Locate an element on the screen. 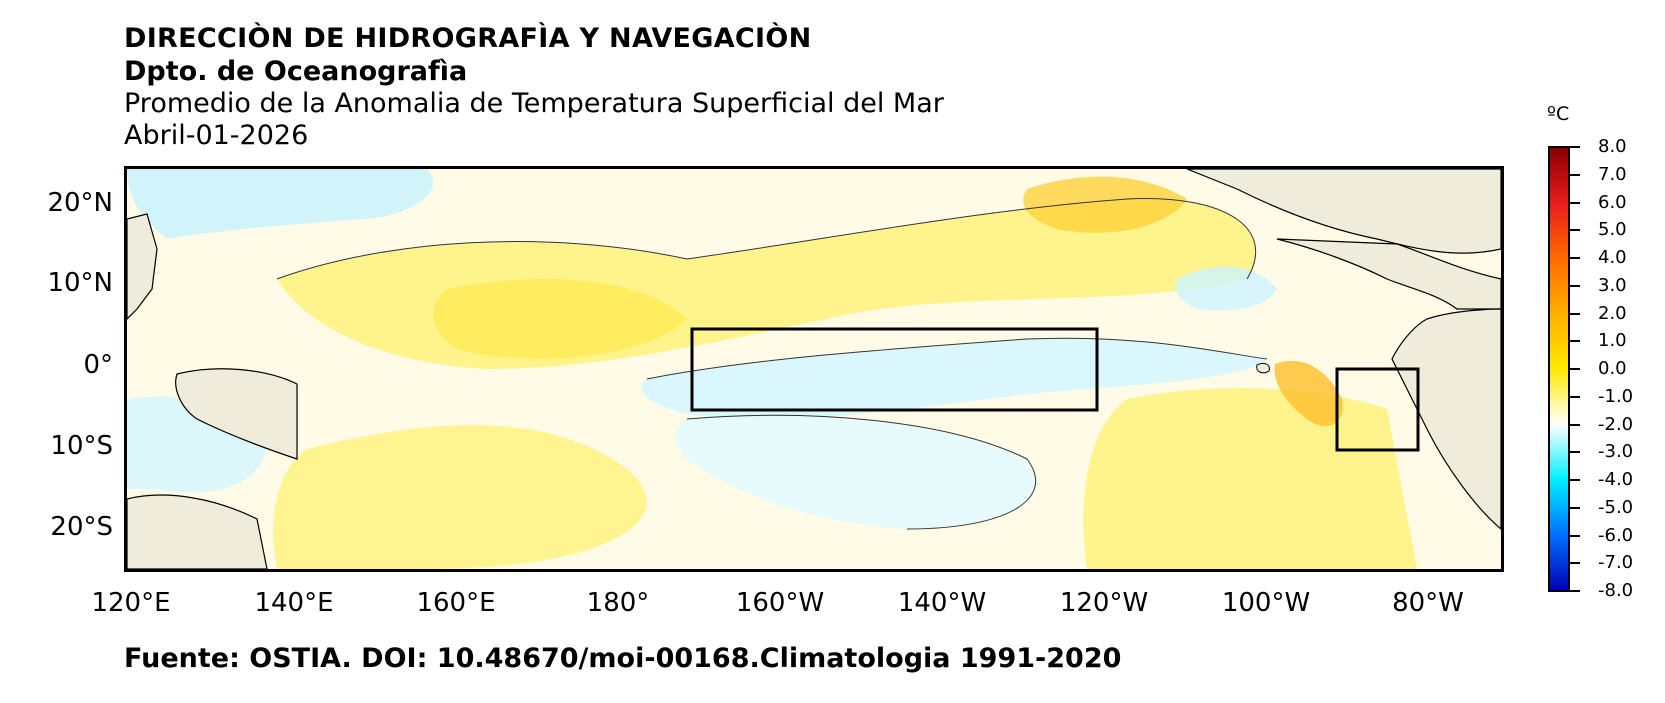  colorbar-tick-label: 2.0 is located at coordinates (1612, 313).